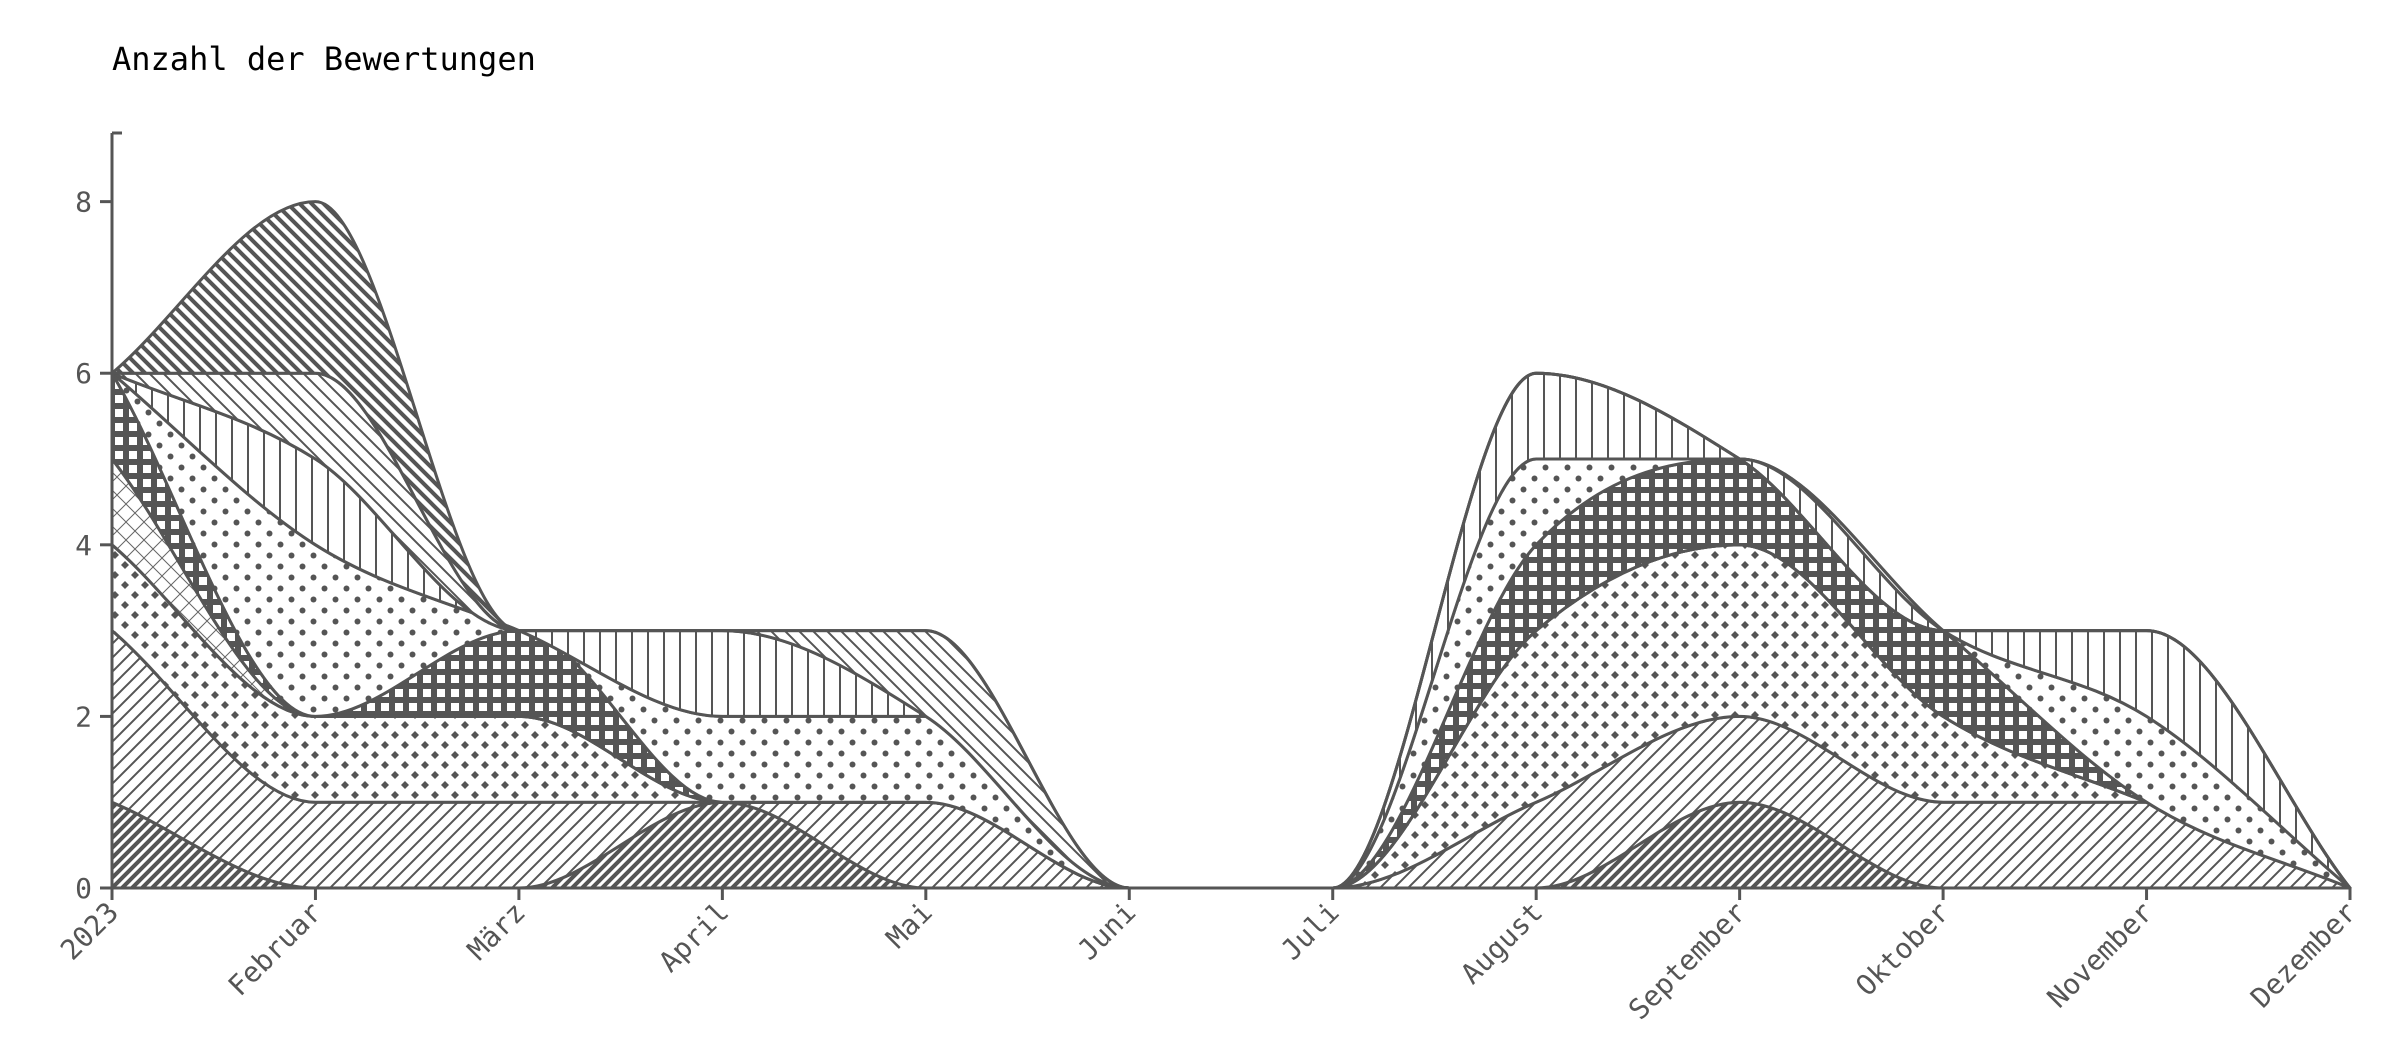  Describe the element at coordinates (83, 716) in the screenshot. I see `y-tick-label: 2` at that location.